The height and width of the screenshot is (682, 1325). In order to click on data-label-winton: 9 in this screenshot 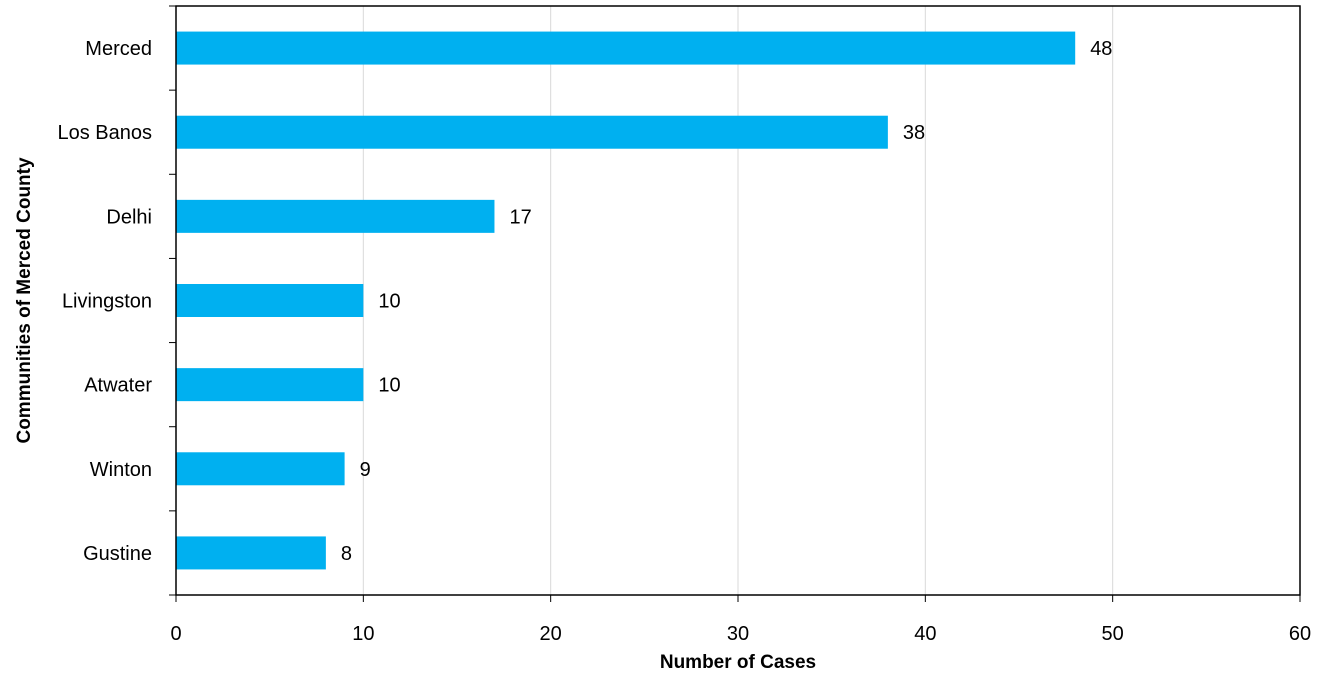, I will do `click(365, 470)`.